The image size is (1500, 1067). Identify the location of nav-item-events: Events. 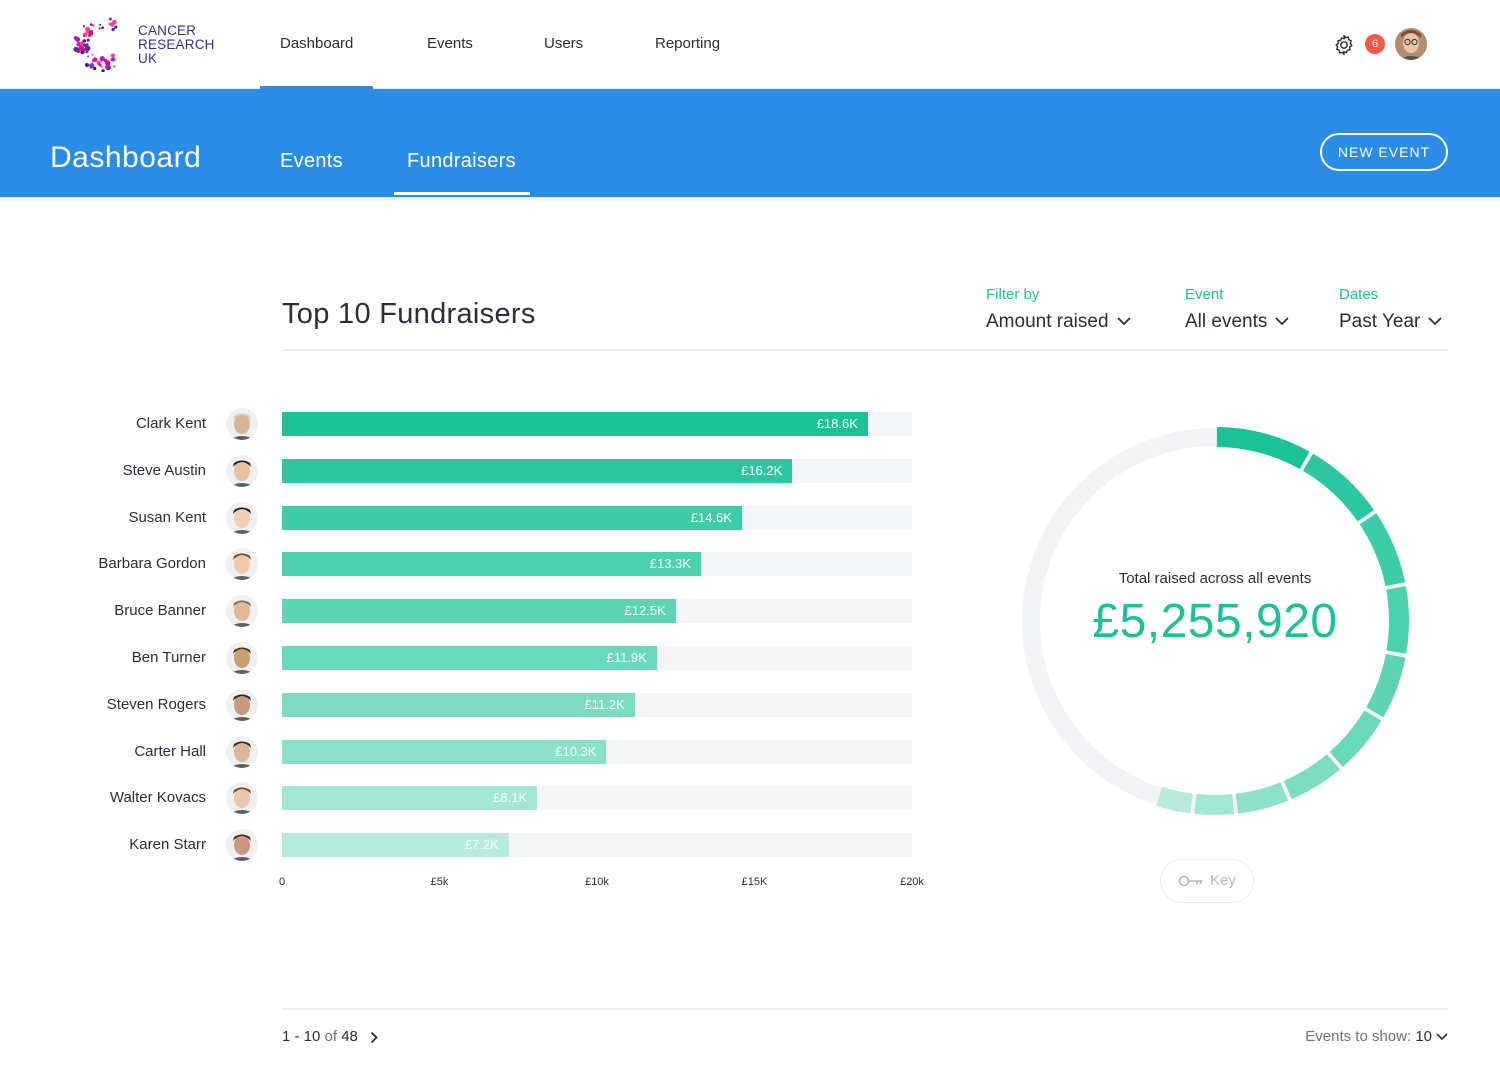
(450, 43).